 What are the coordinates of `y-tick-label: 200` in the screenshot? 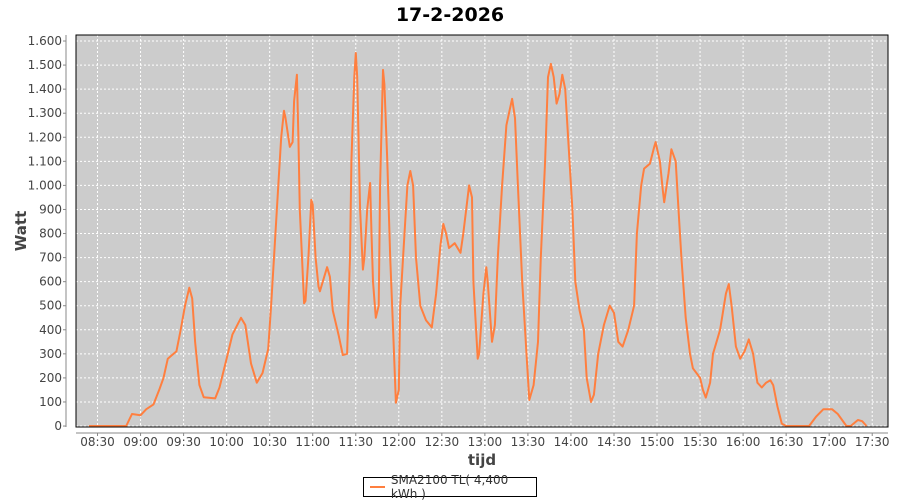 It's located at (50, 378).